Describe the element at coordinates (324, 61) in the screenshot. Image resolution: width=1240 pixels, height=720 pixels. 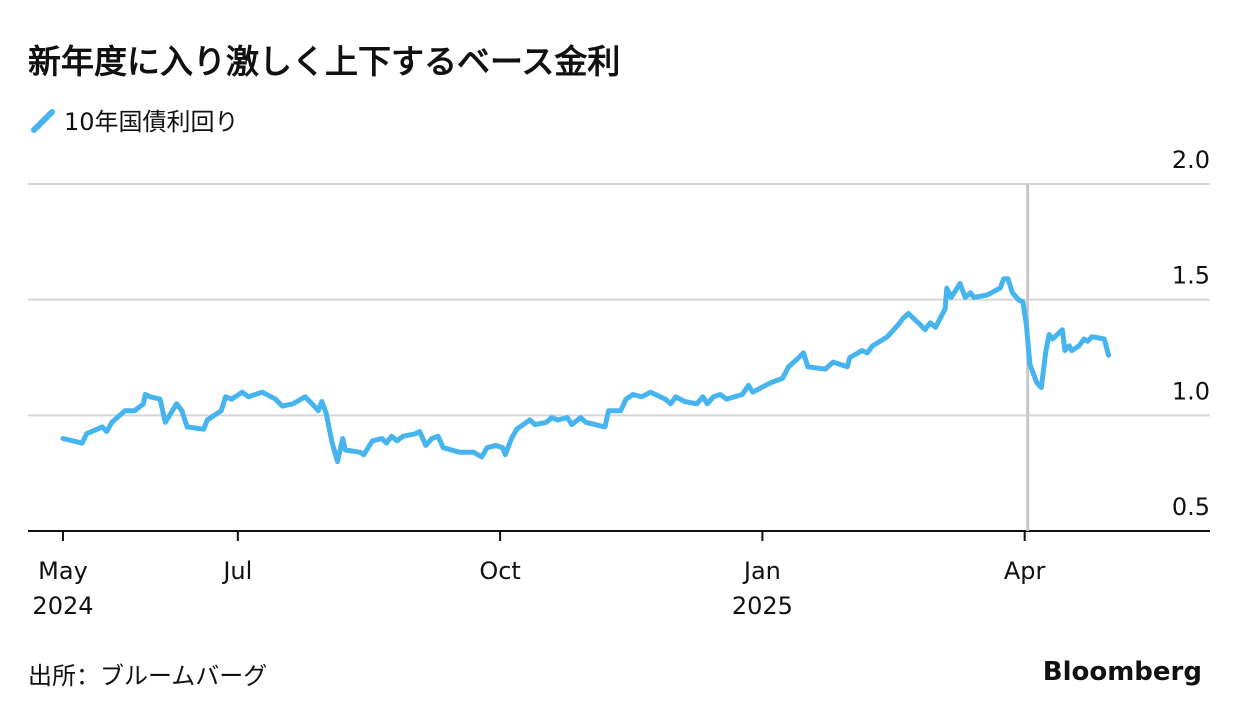
I see `chart-title: 新年度に入り激しく上下するベース金利` at that location.